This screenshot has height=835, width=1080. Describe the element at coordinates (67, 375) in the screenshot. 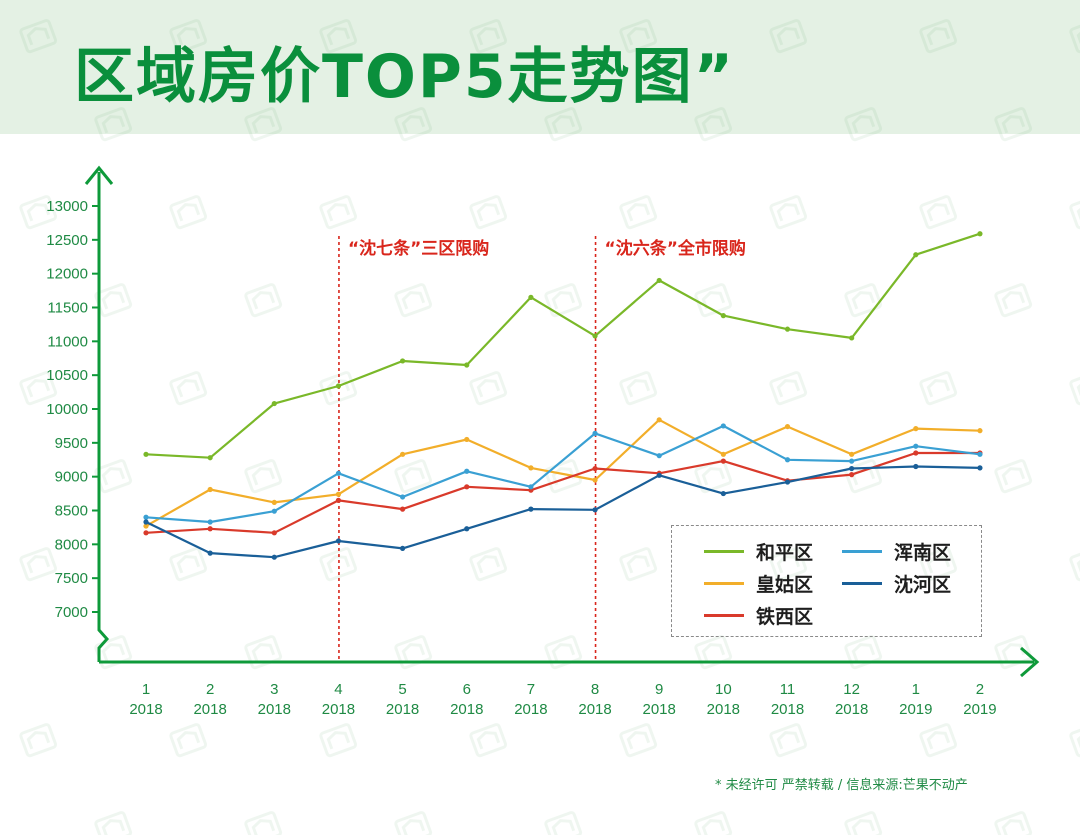

I see `y-tick-label: 10500` at that location.